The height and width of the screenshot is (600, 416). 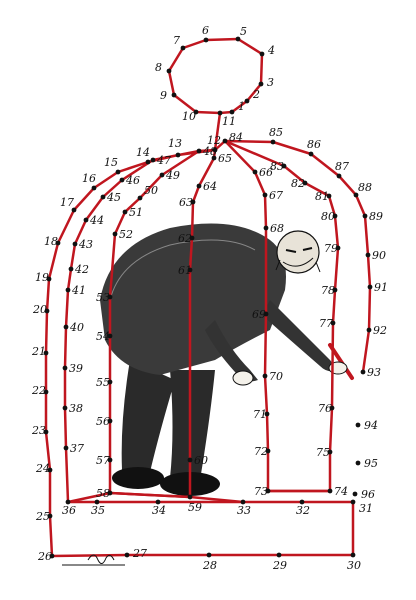 I want to click on dot-61: 61, so click(x=185, y=270).